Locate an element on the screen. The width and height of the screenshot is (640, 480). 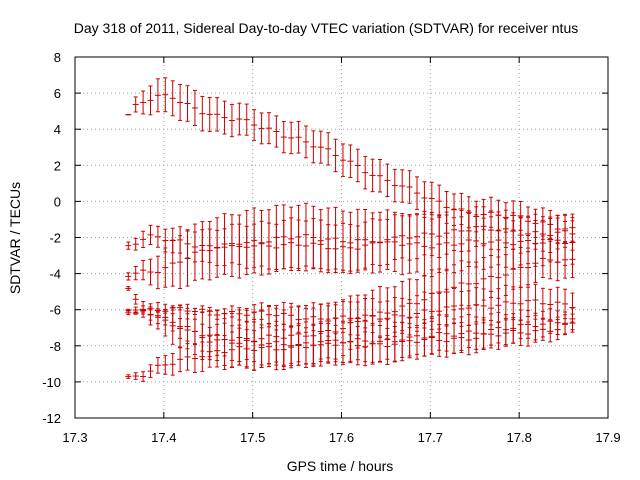
y-tick-label: 8 is located at coordinates (57, 57).